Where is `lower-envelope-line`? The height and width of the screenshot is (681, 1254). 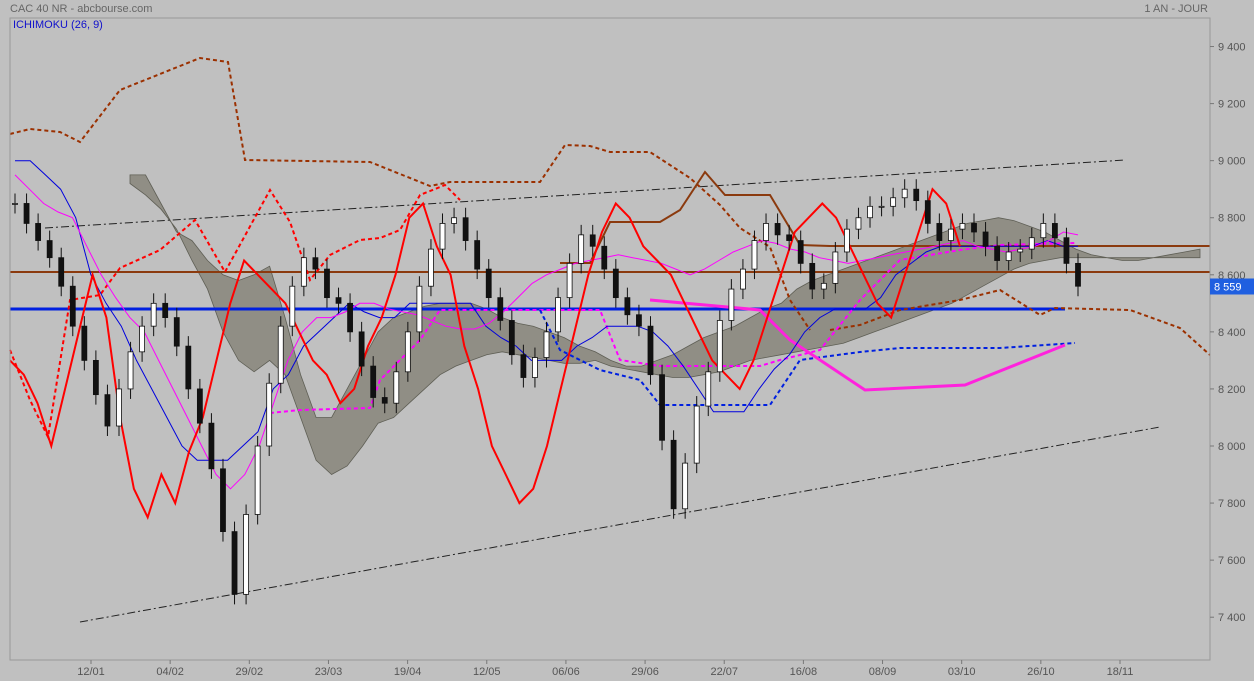
lower-envelope-line is located at coordinates (1020, 322).